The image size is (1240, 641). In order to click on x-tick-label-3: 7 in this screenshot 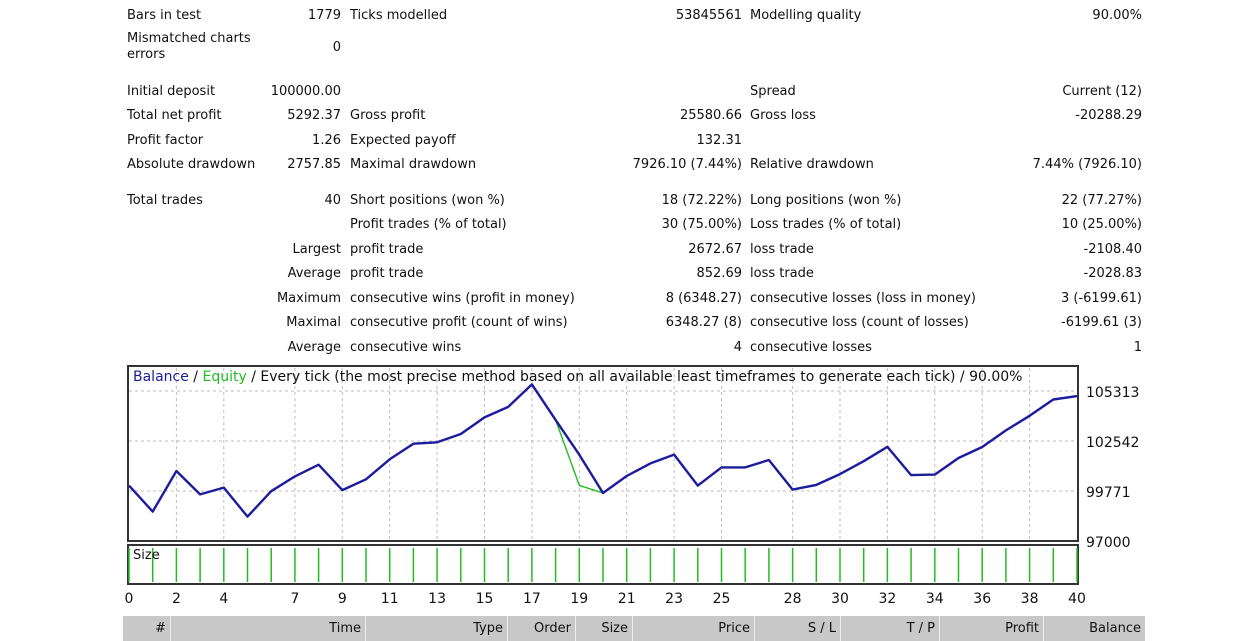, I will do `click(294, 599)`.